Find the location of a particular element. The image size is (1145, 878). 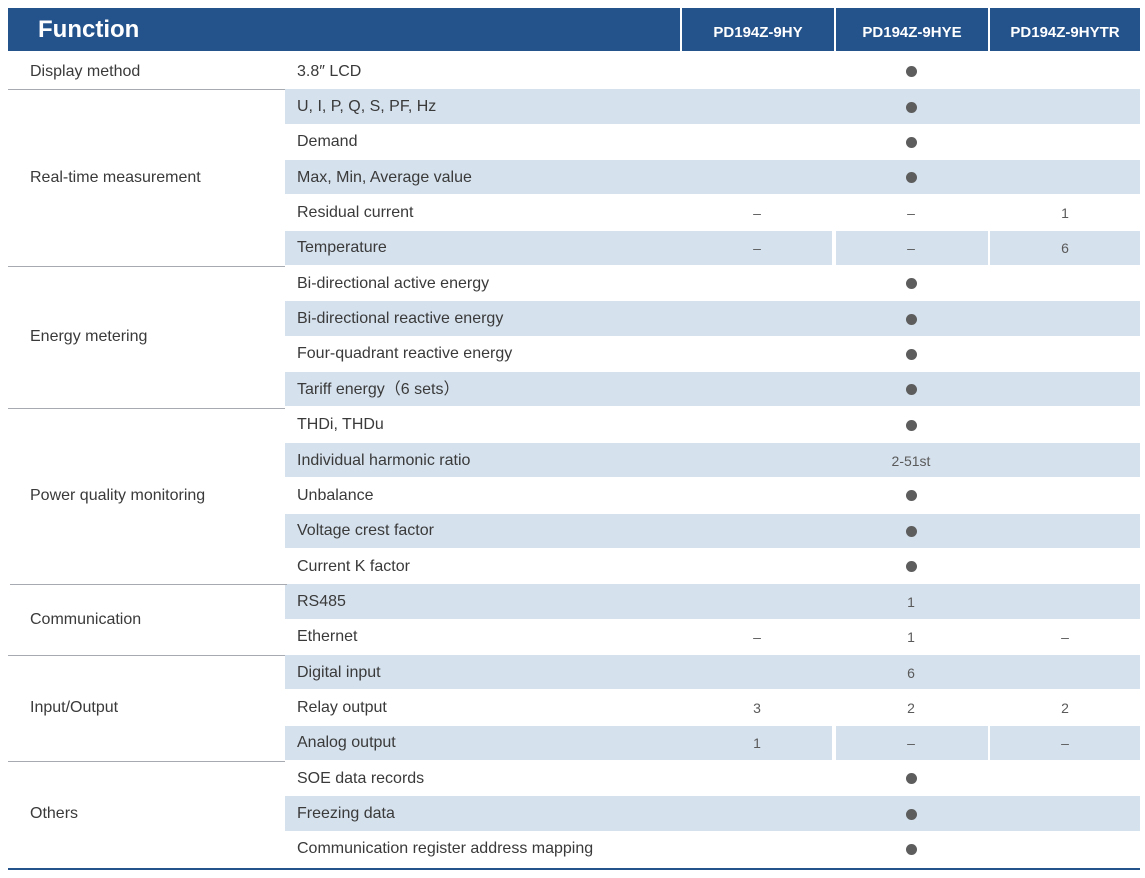

group-label: Energy metering is located at coordinates (89, 336).